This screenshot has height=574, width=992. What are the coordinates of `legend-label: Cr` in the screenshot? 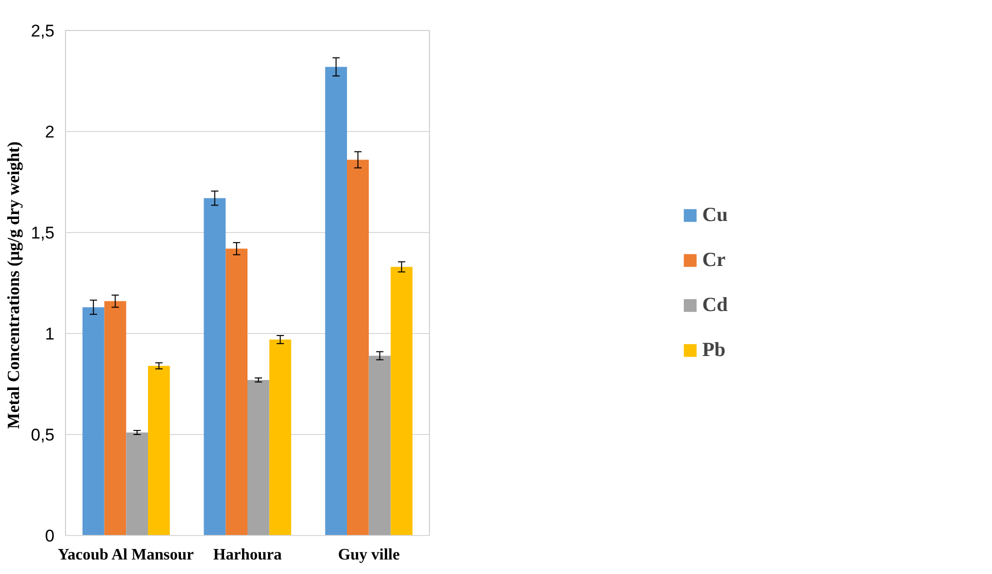 It's located at (714, 260).